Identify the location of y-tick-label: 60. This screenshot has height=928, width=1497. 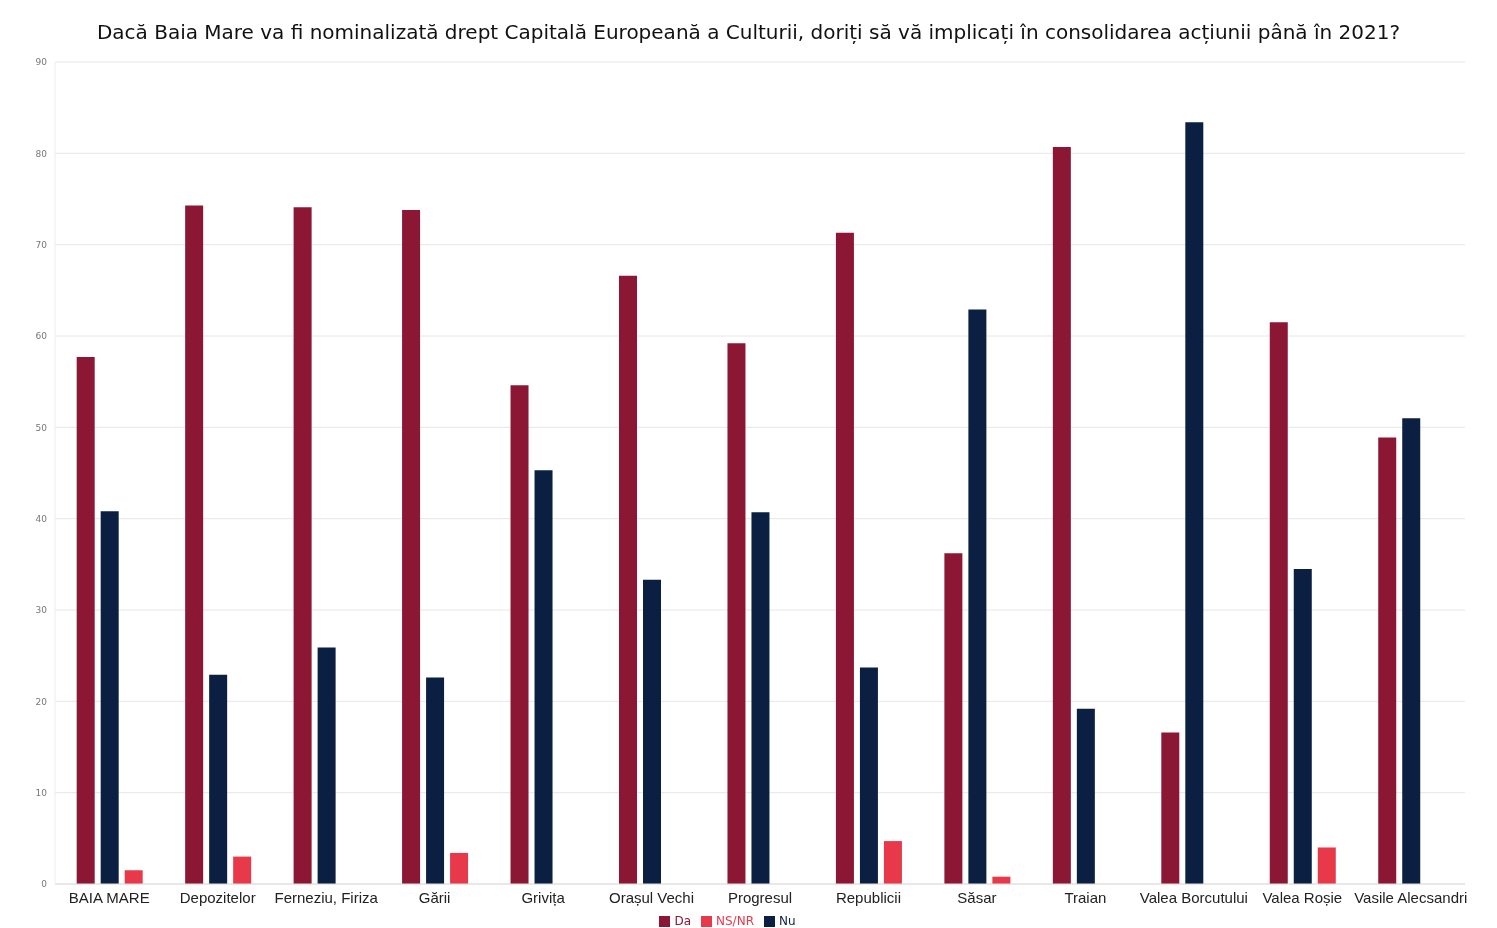
(41, 336).